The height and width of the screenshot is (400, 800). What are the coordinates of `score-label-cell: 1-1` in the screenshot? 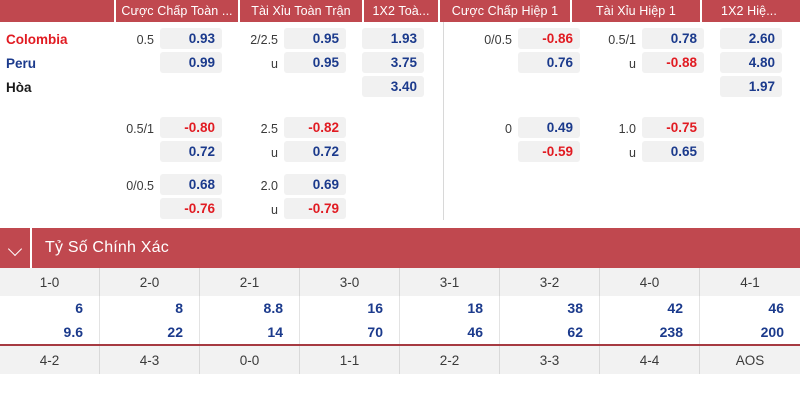 It's located at (350, 360).